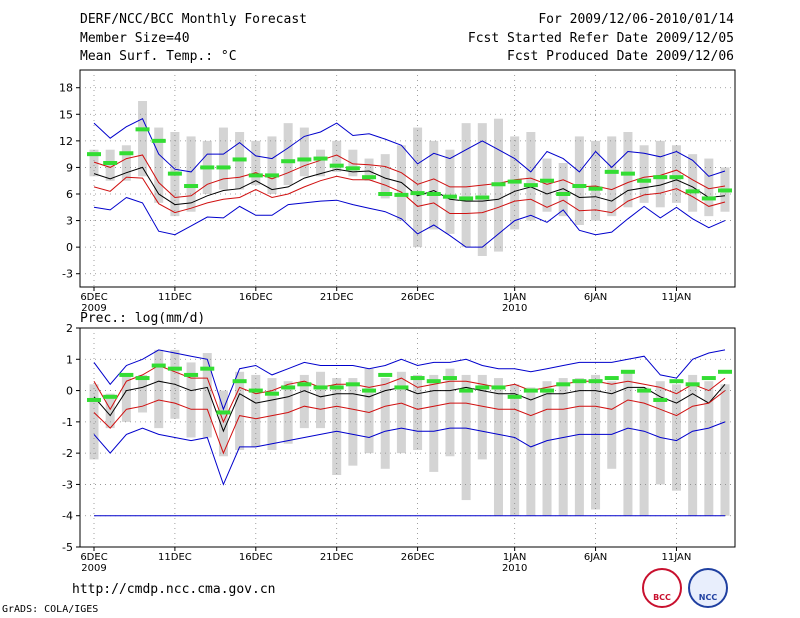 The height and width of the screenshot is (618, 800). I want to click on series-line-lower-inner, so click(409, 422).